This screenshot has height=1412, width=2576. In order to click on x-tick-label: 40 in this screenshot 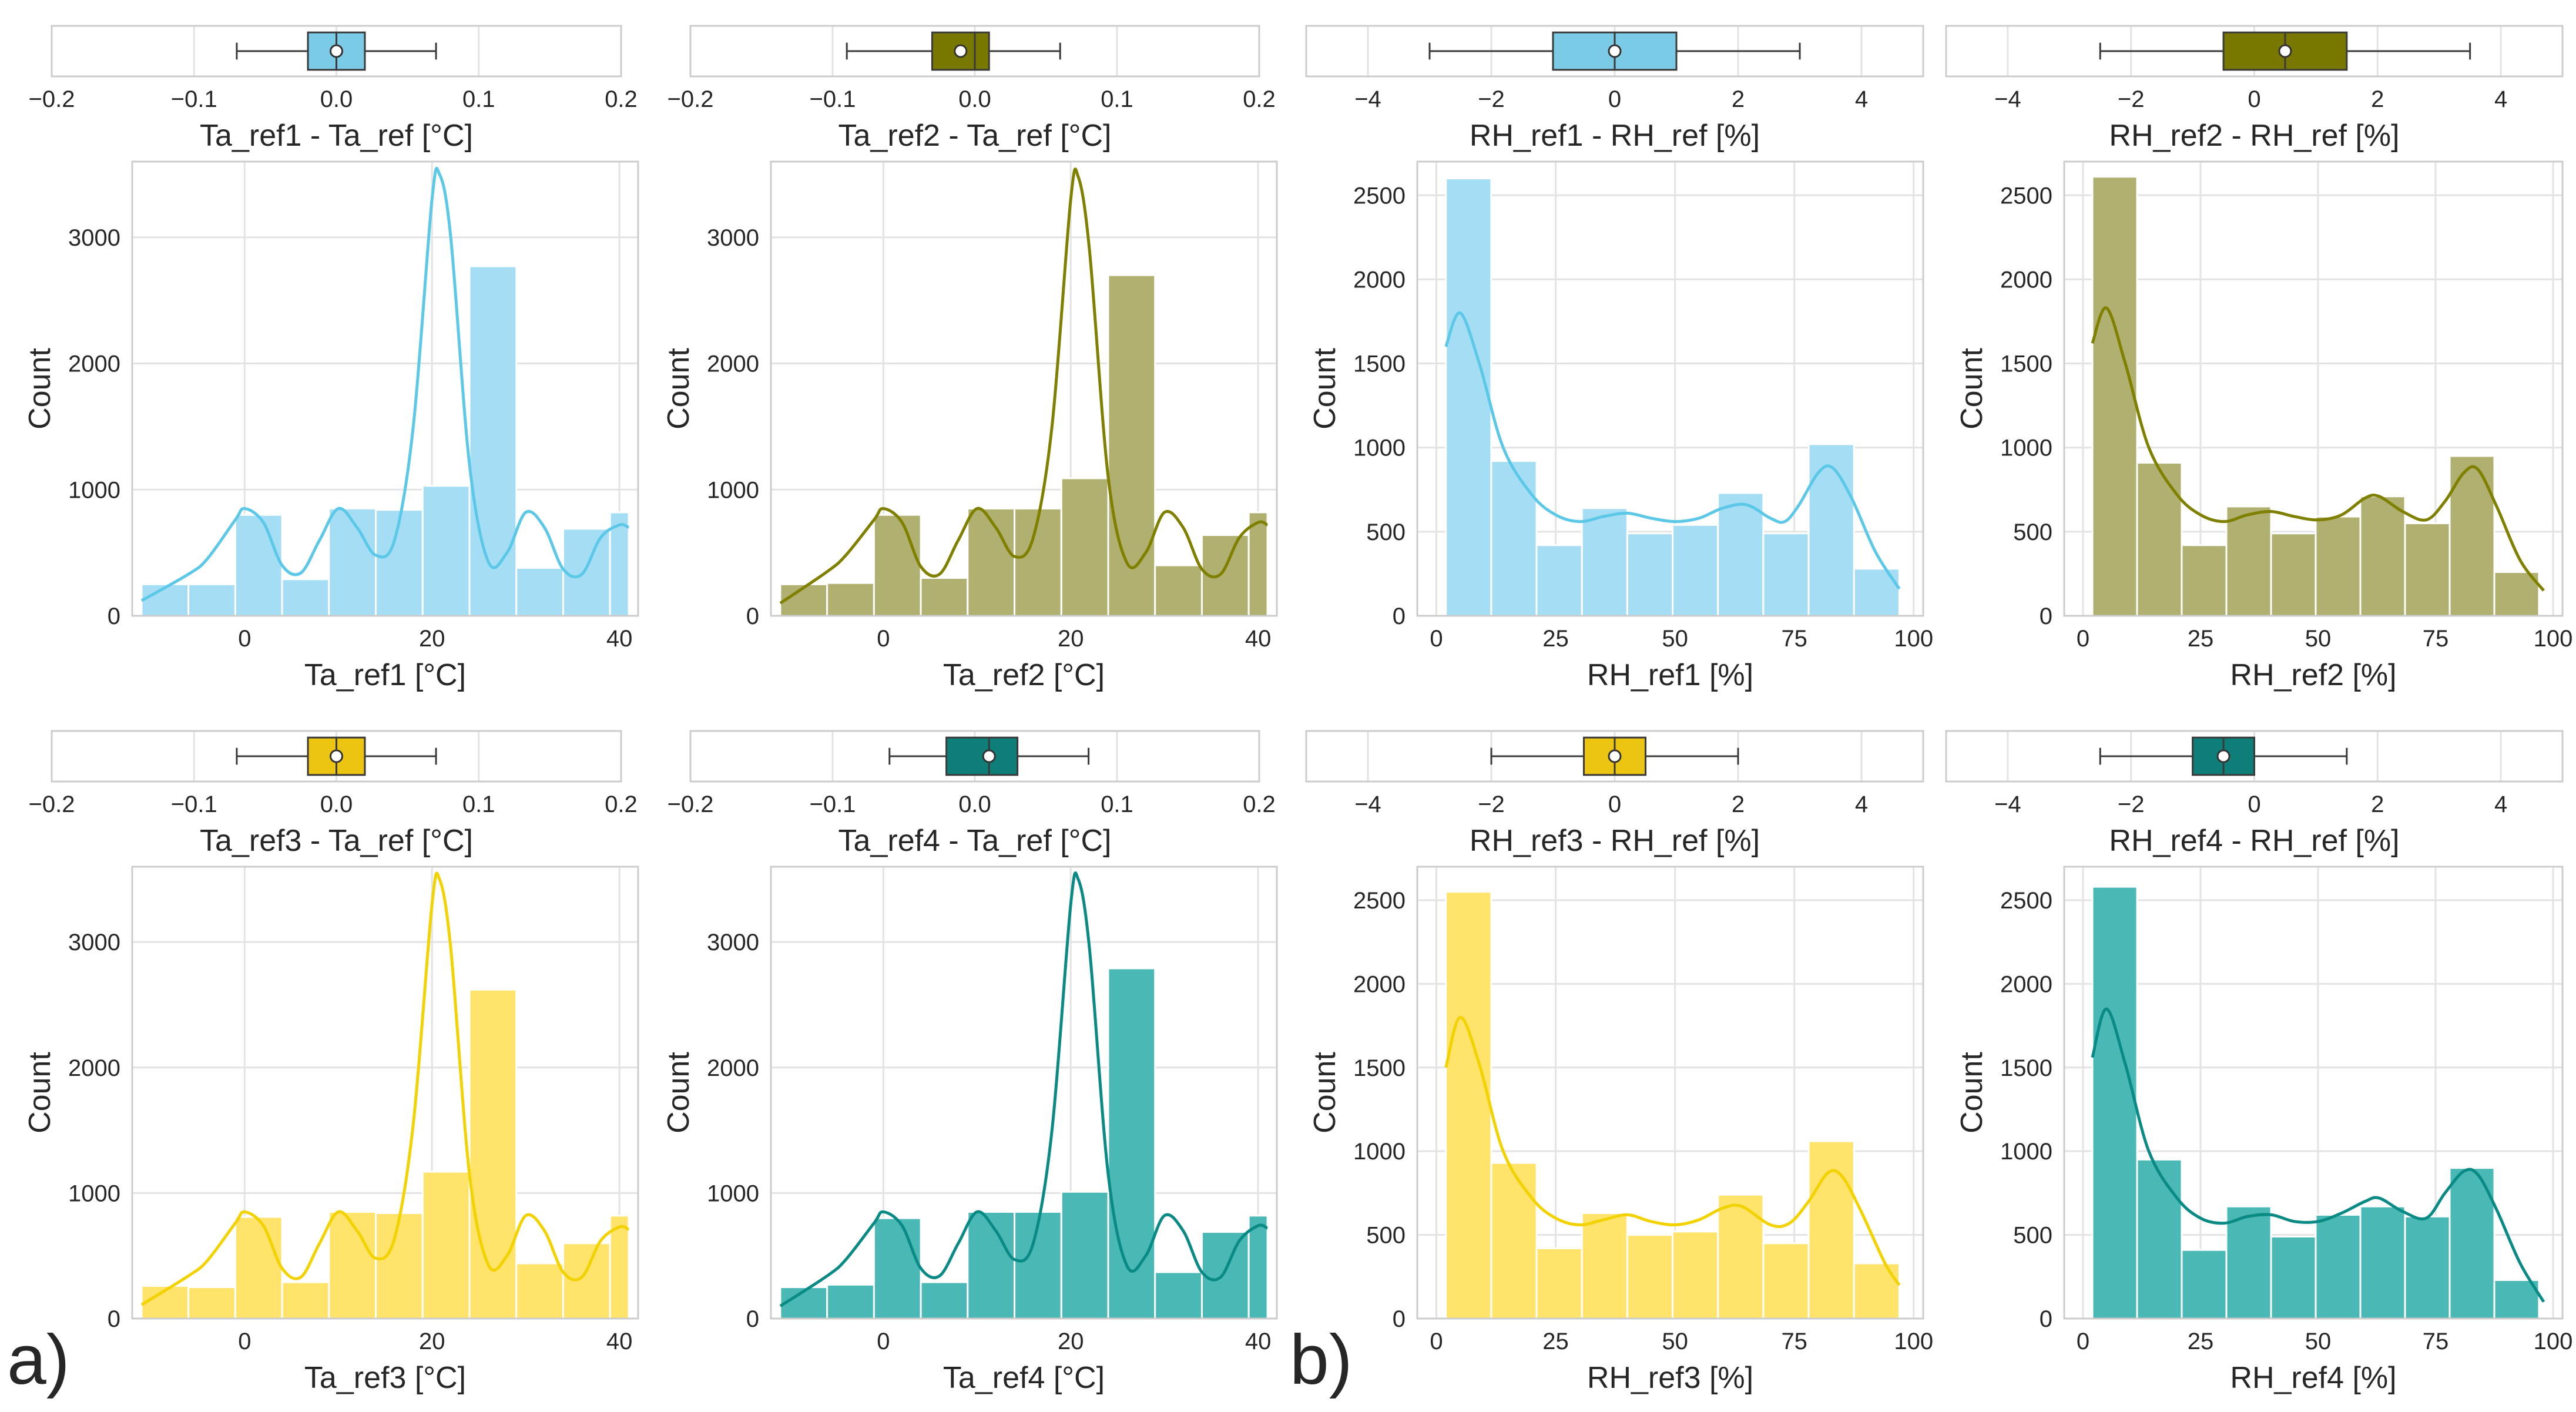, I will do `click(619, 639)`.